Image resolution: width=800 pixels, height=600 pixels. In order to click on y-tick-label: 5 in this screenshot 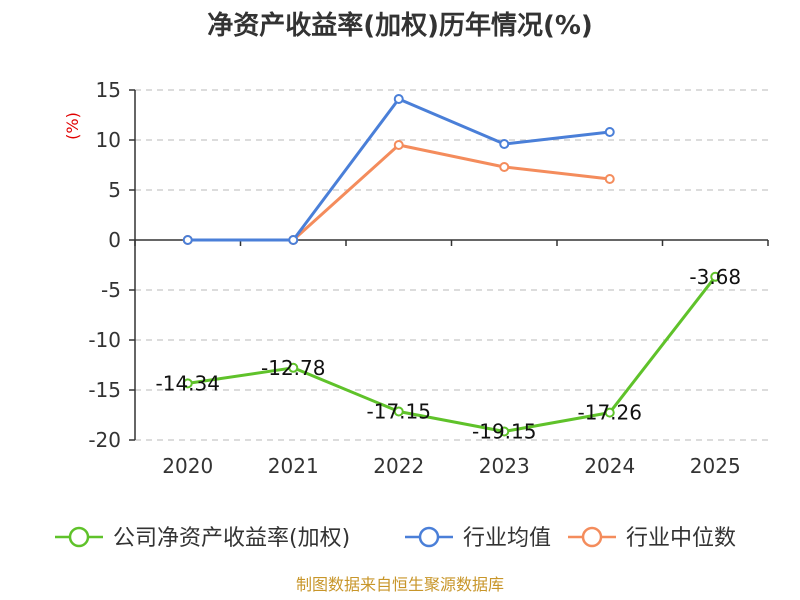, I will do `click(114, 190)`.